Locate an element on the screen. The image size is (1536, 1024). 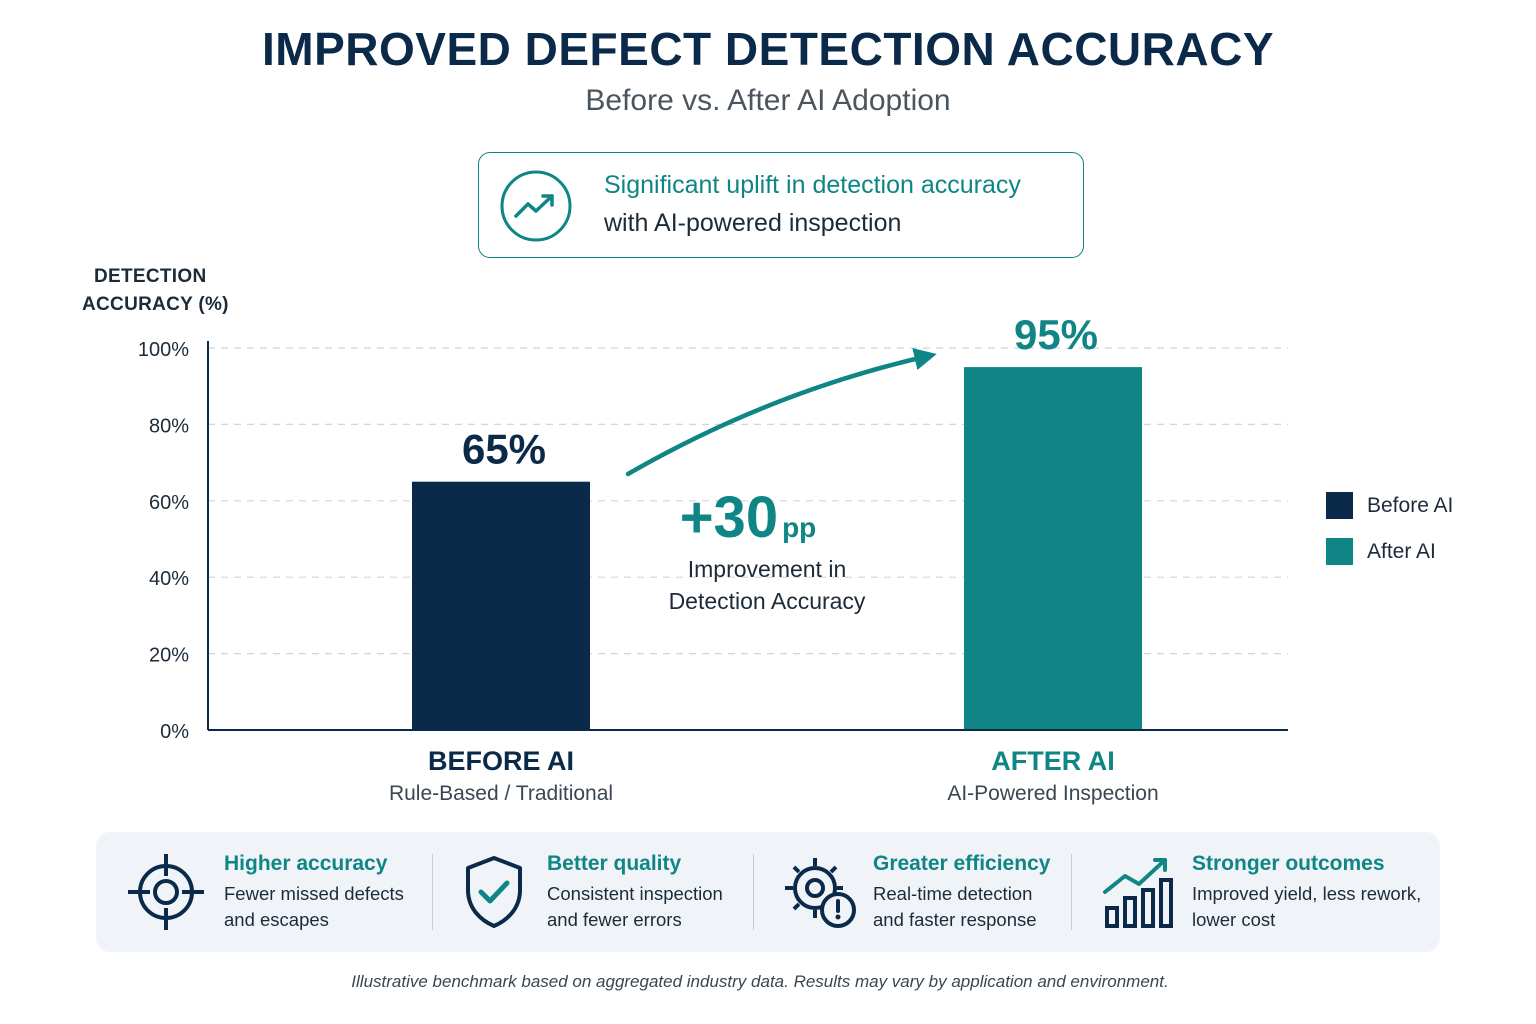
legend: Before AI After AI is located at coordinates (1416, 532).